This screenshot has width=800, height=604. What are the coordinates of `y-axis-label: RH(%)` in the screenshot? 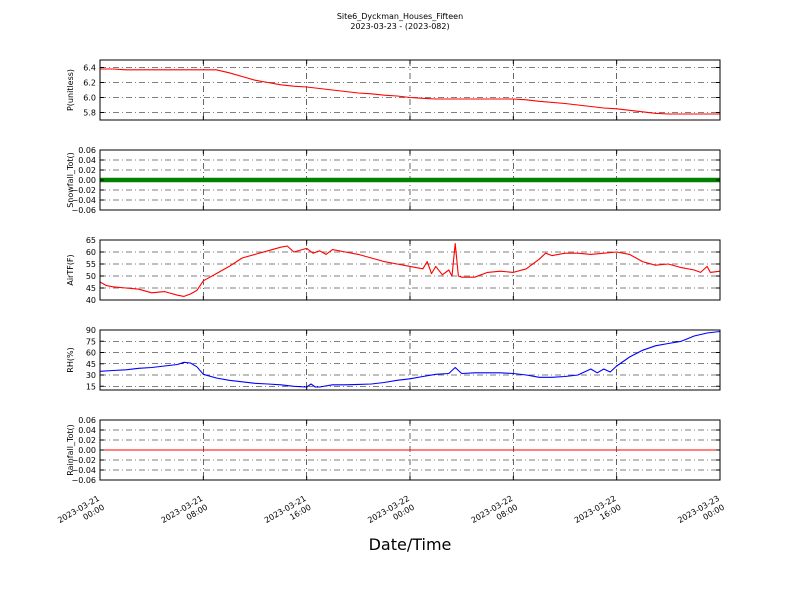 It's located at (70, 359).